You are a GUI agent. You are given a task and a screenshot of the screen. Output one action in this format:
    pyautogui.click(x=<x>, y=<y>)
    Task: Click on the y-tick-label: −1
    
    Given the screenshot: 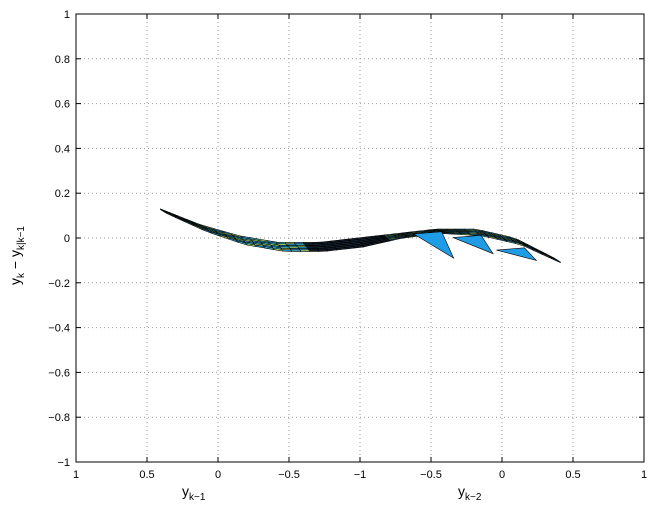 What is the action you would take?
    pyautogui.click(x=63, y=463)
    